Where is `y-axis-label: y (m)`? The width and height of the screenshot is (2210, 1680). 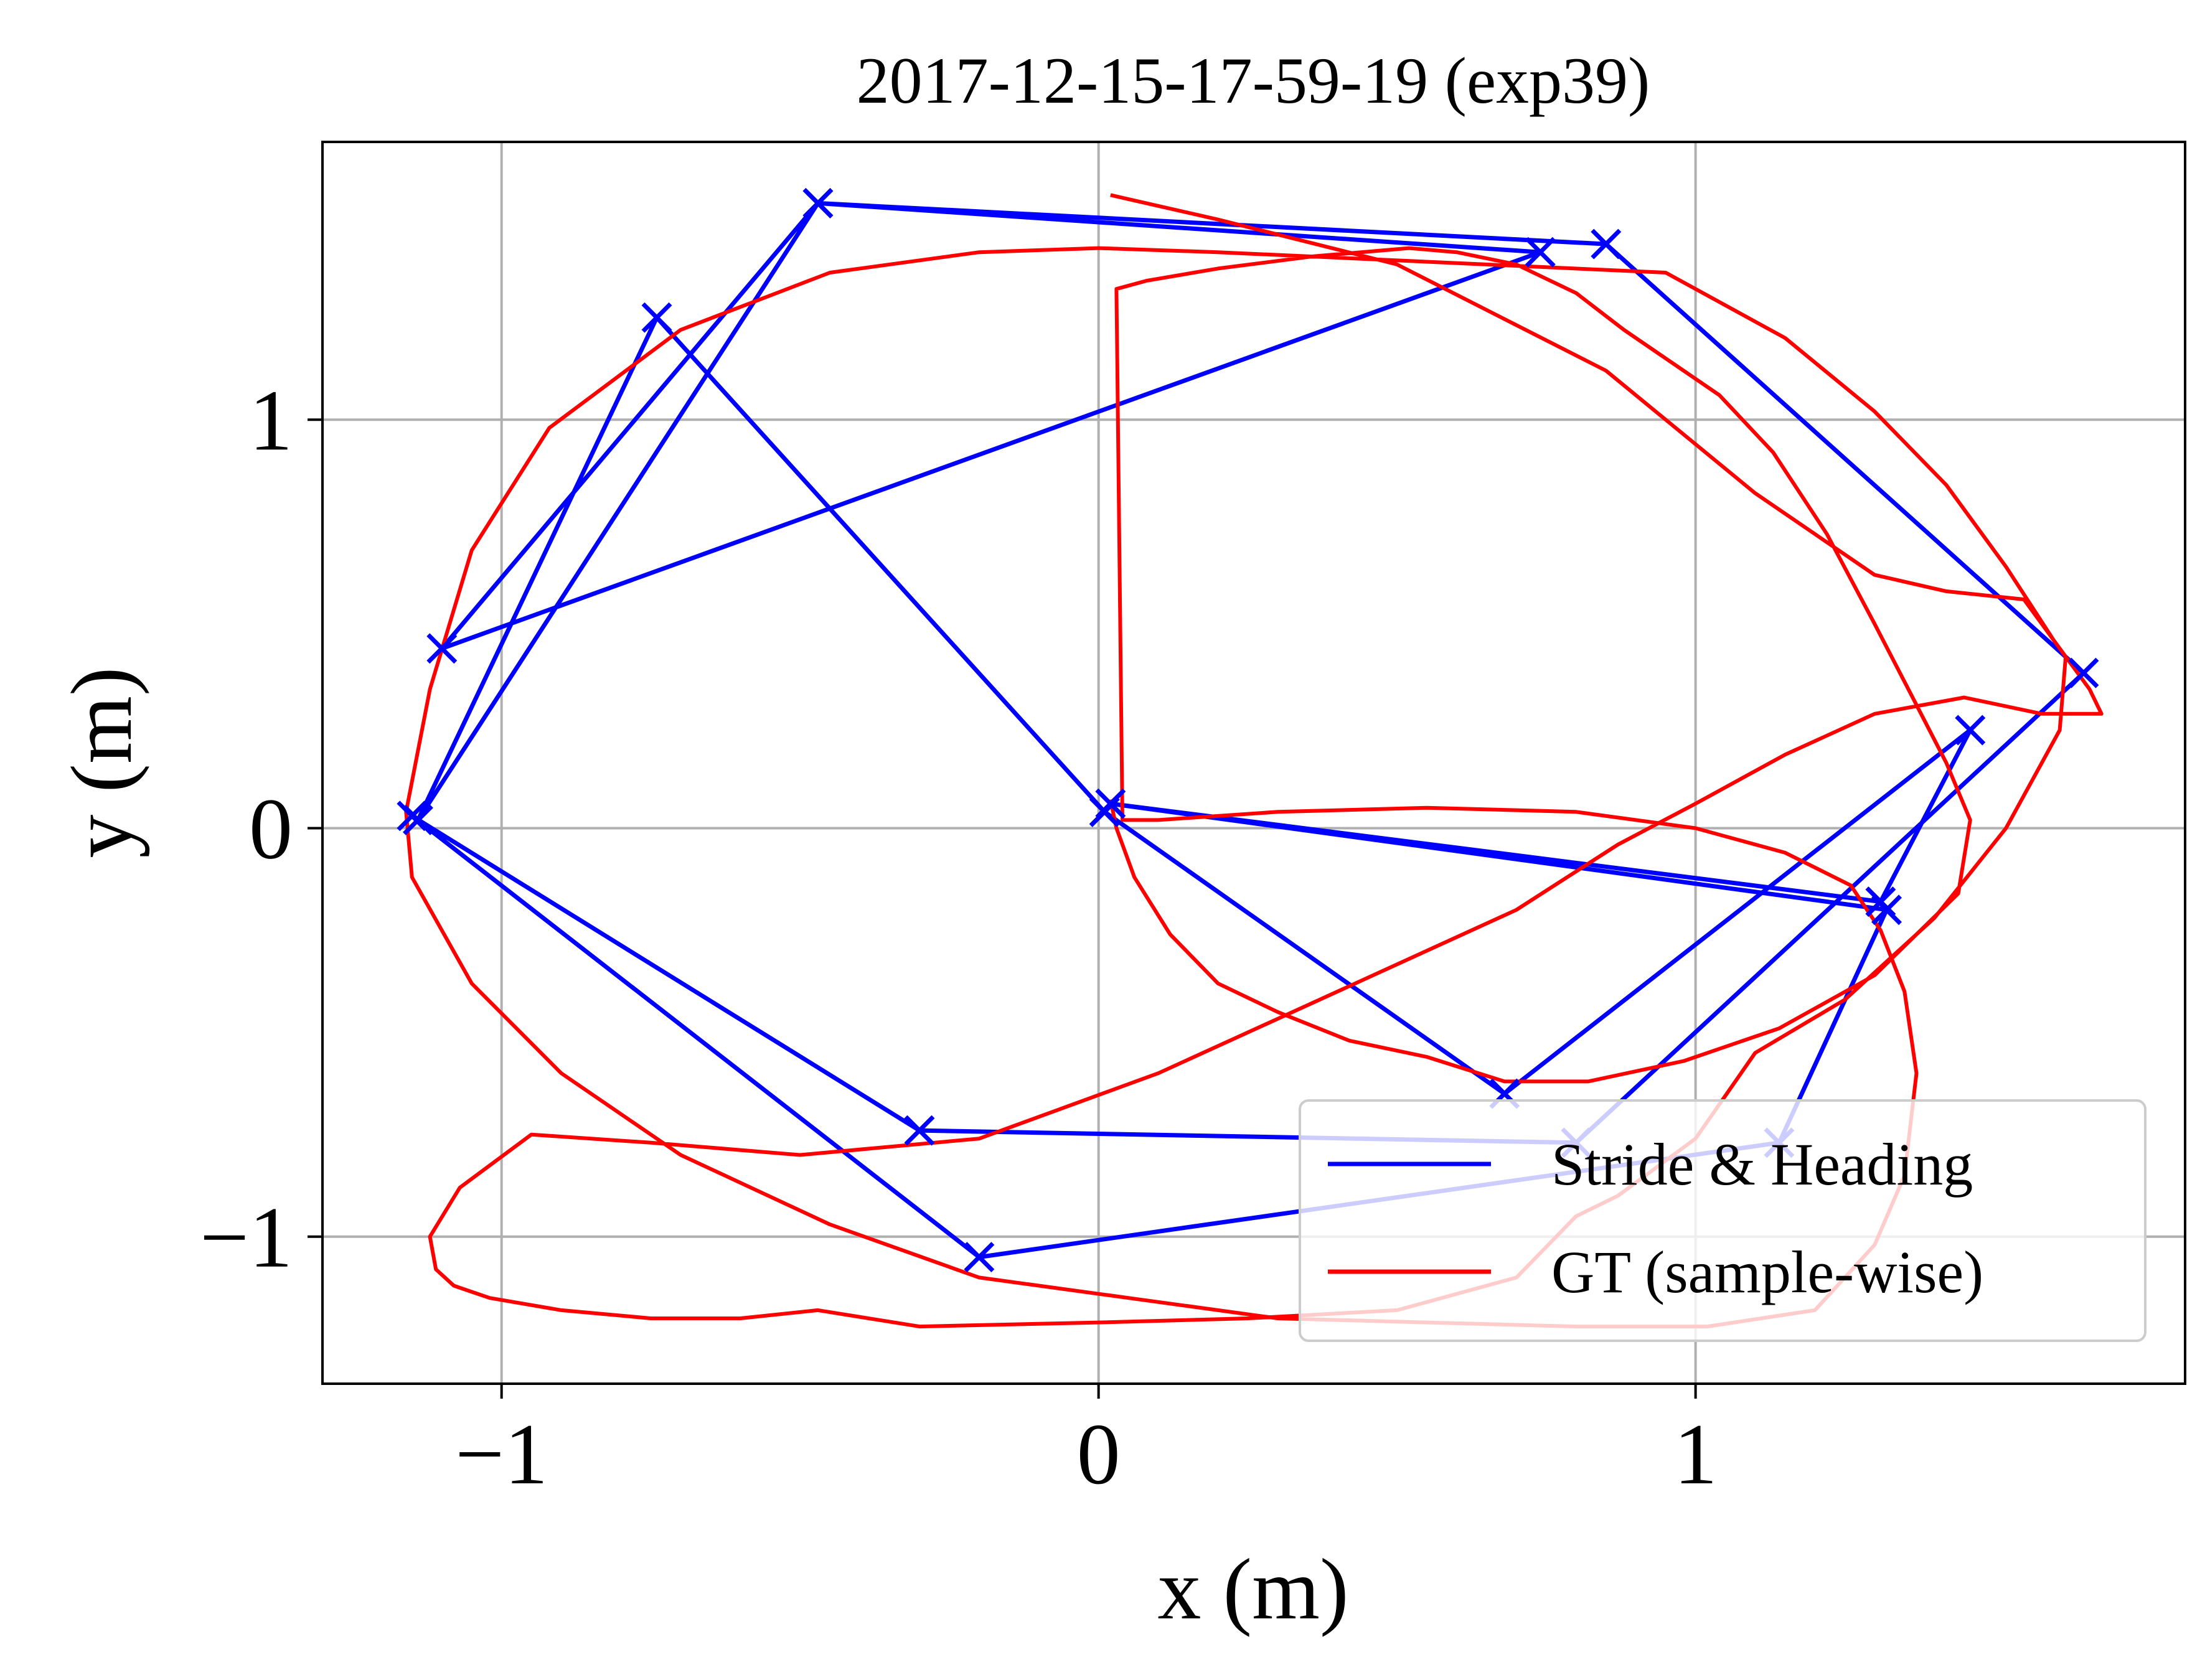
y-axis-label: y (m) is located at coordinates (102, 763).